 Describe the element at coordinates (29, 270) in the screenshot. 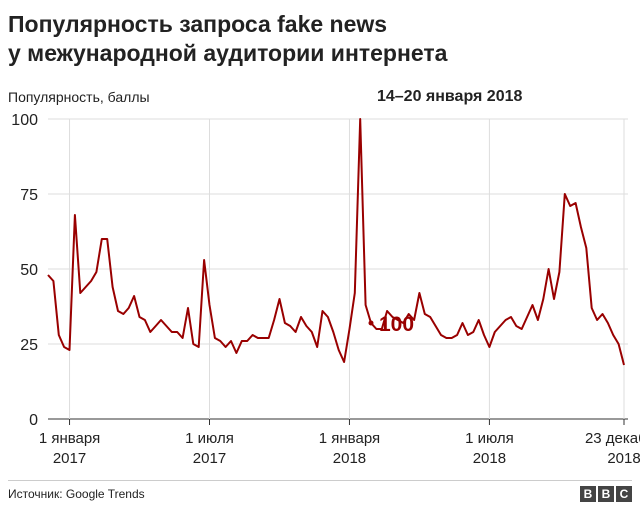

I see `y-tick-label: 50` at that location.